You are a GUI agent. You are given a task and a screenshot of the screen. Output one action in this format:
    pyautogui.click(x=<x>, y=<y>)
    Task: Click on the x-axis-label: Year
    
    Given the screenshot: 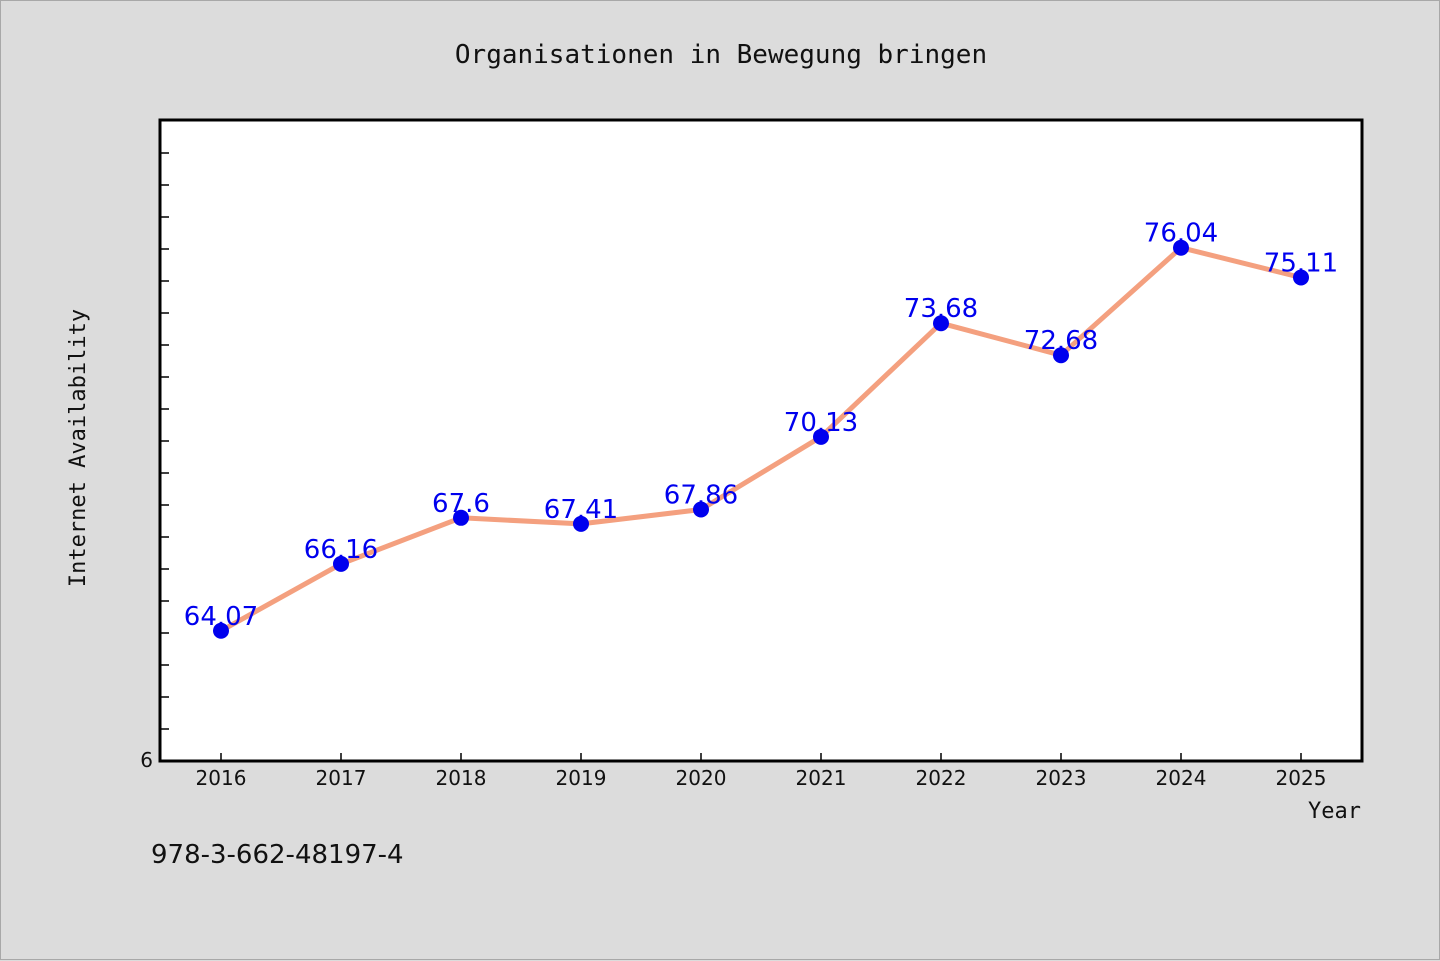 What is the action you would take?
    pyautogui.click(x=1334, y=811)
    